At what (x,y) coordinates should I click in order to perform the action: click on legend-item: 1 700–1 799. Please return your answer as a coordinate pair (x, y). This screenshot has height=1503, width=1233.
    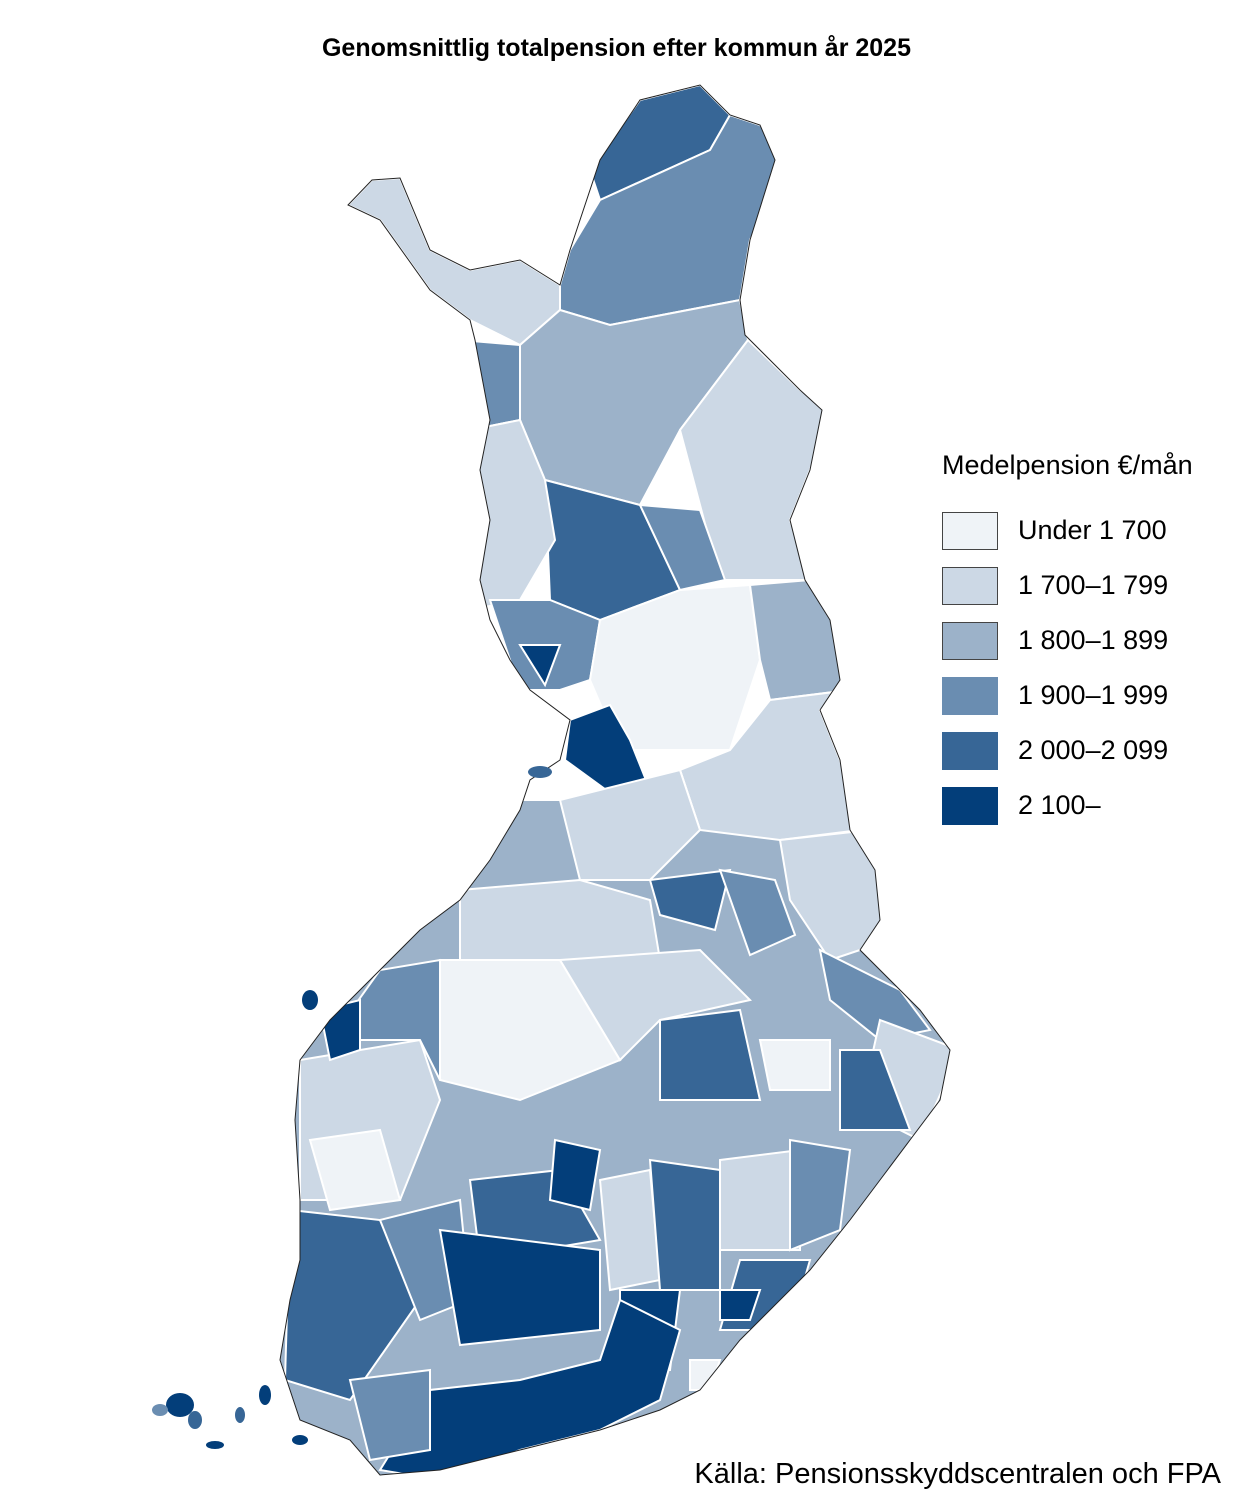
    Looking at the image, I should click on (1067, 585).